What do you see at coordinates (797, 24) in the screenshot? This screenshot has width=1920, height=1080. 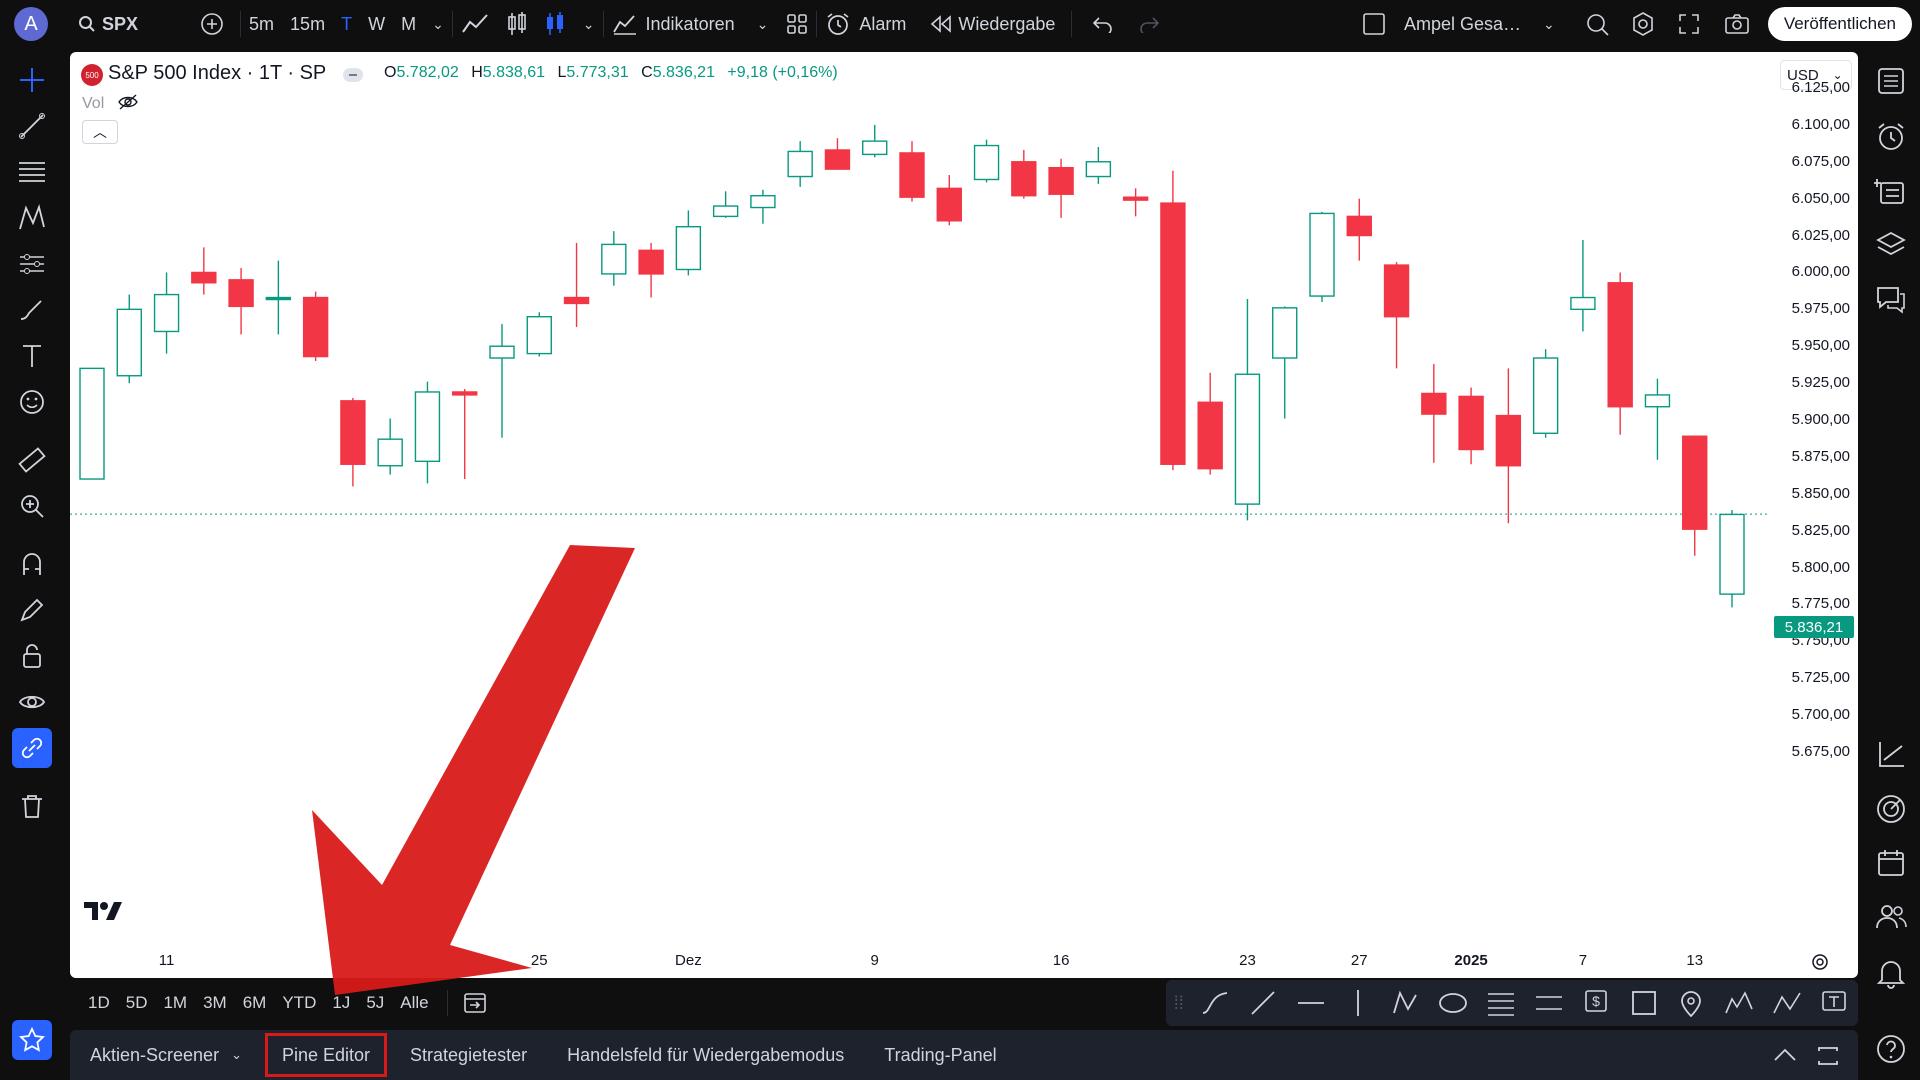 I see `layouts-button` at bounding box center [797, 24].